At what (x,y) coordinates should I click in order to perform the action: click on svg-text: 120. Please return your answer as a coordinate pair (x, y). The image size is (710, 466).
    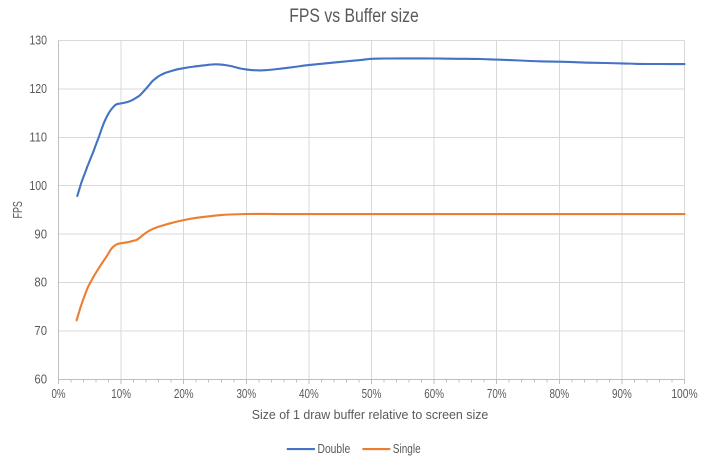
    Looking at the image, I should click on (38, 89).